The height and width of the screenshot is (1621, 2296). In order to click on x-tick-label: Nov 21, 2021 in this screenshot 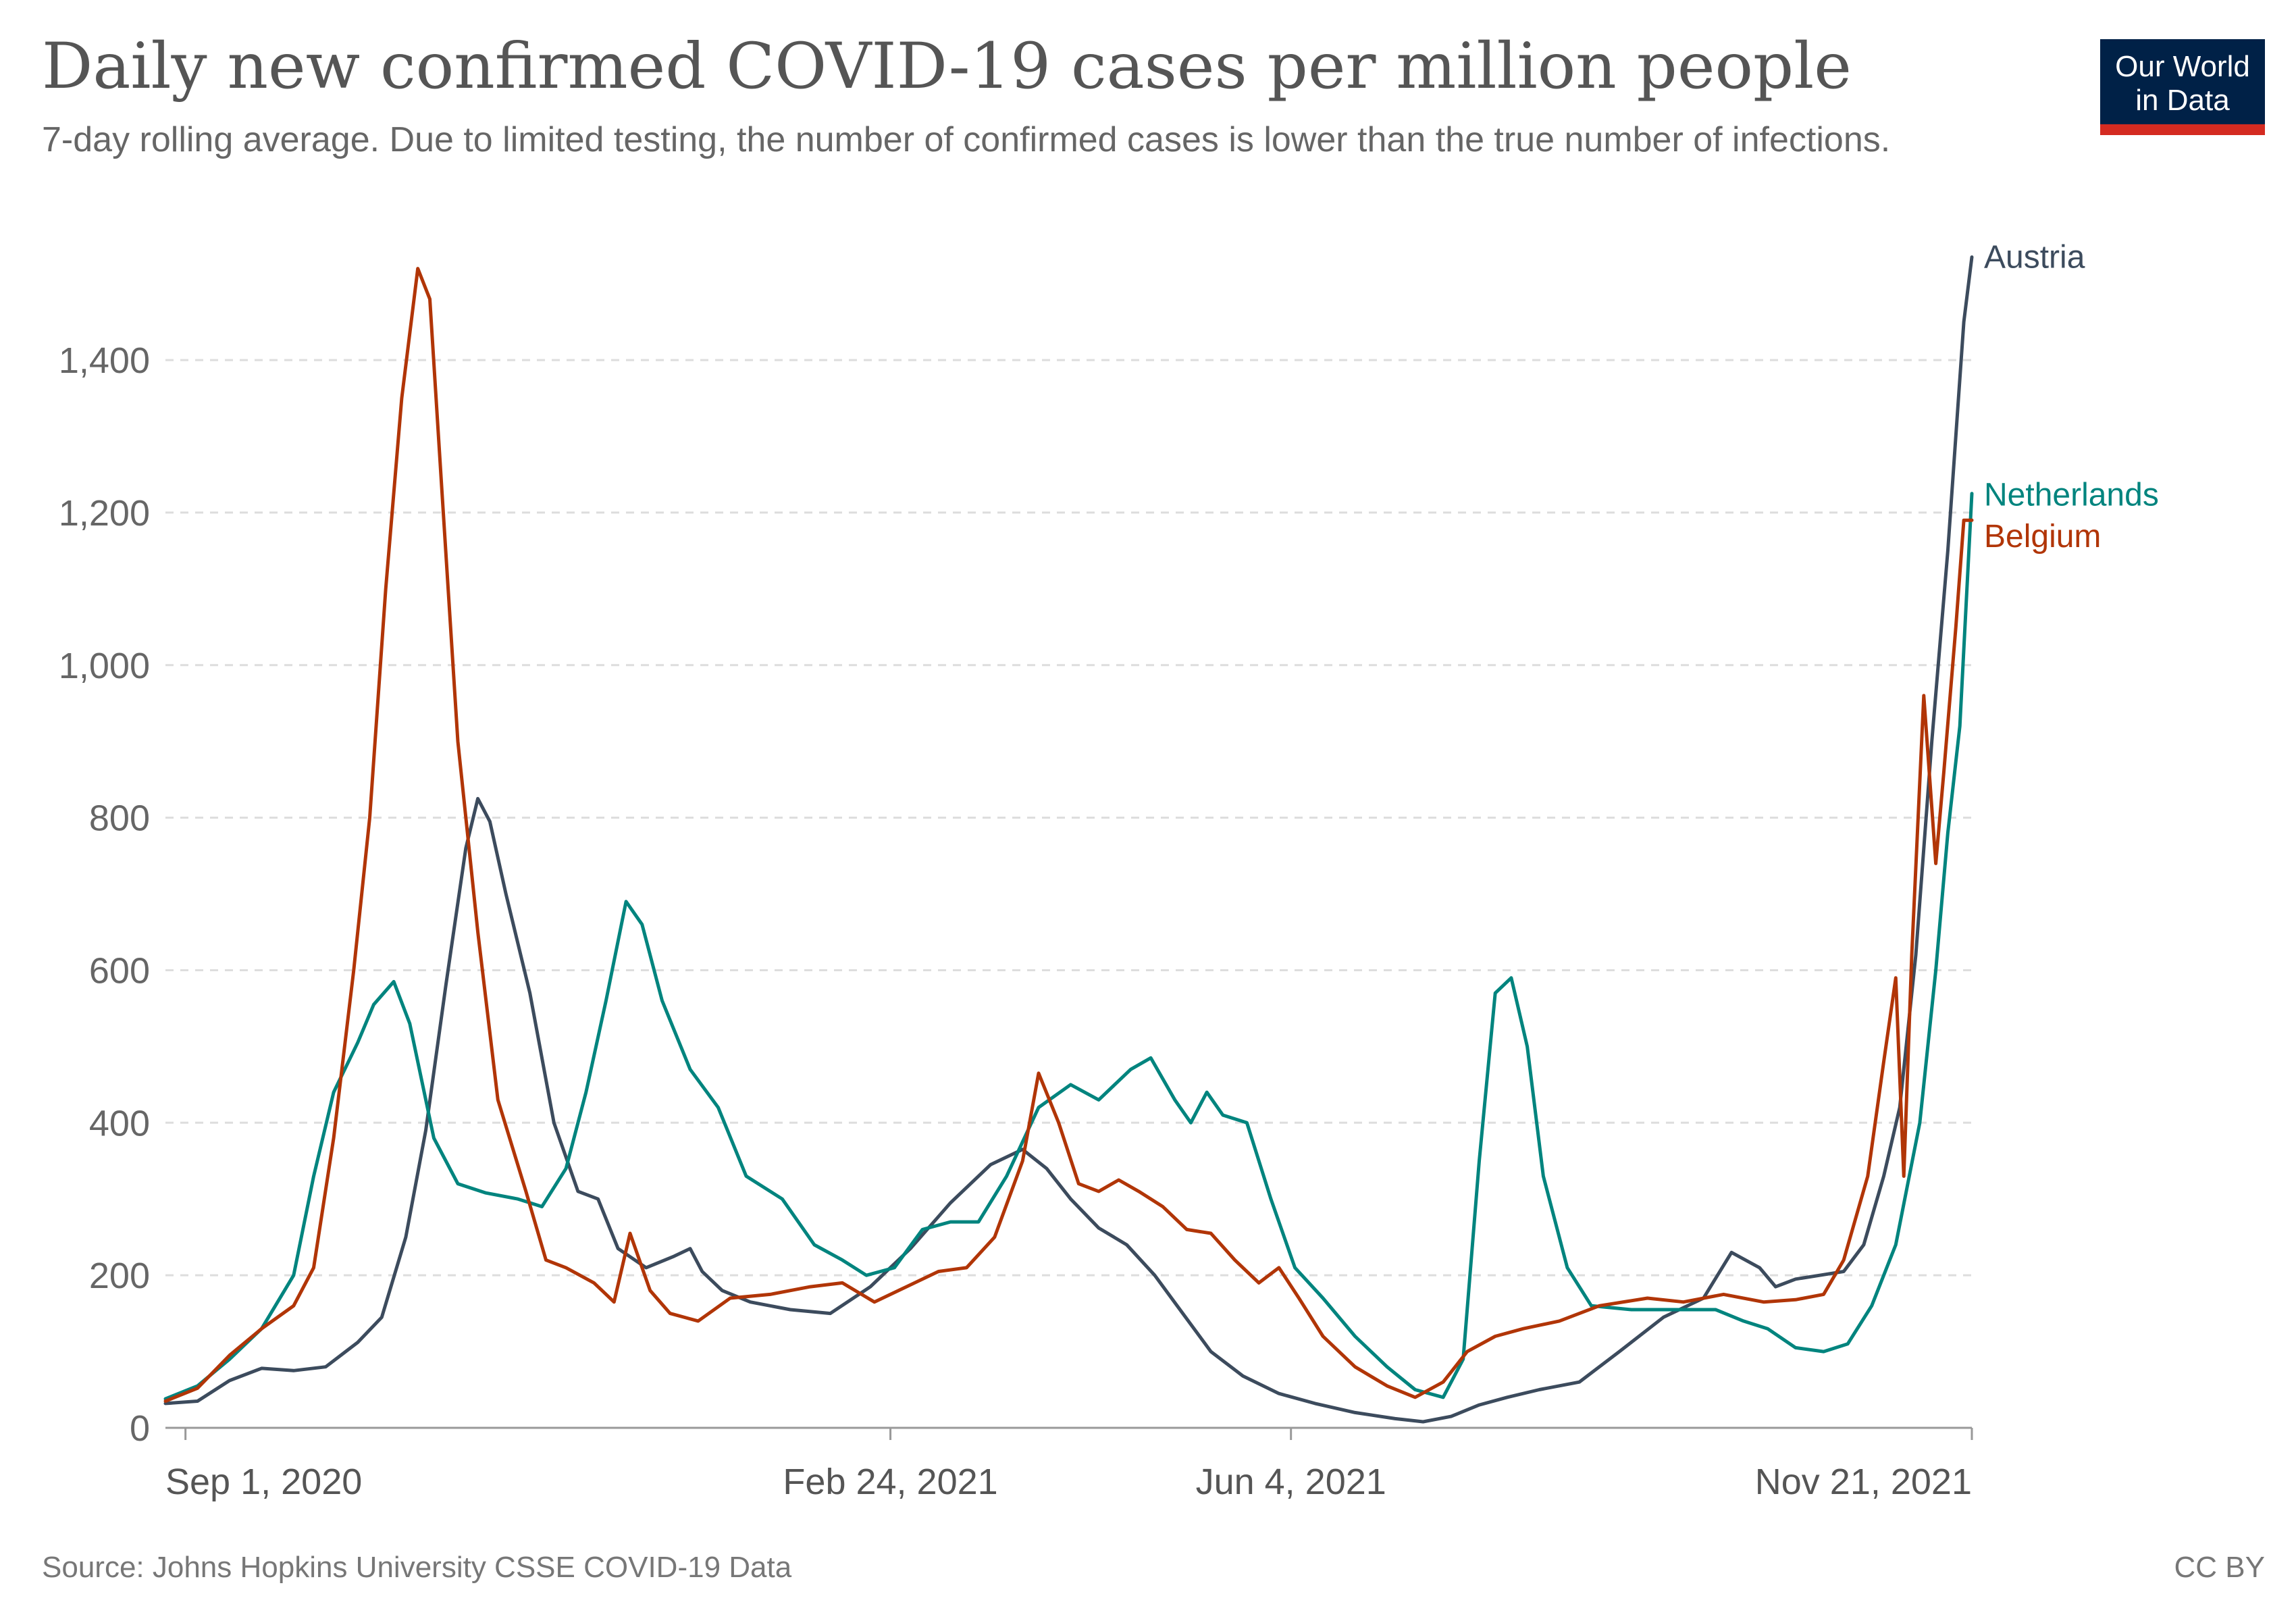, I will do `click(1863, 1482)`.